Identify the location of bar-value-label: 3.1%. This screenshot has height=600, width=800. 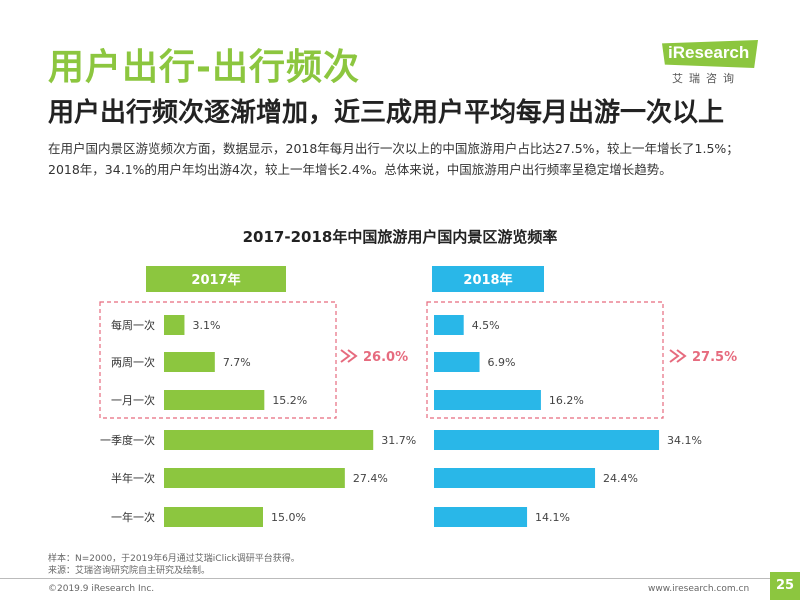
(206, 325).